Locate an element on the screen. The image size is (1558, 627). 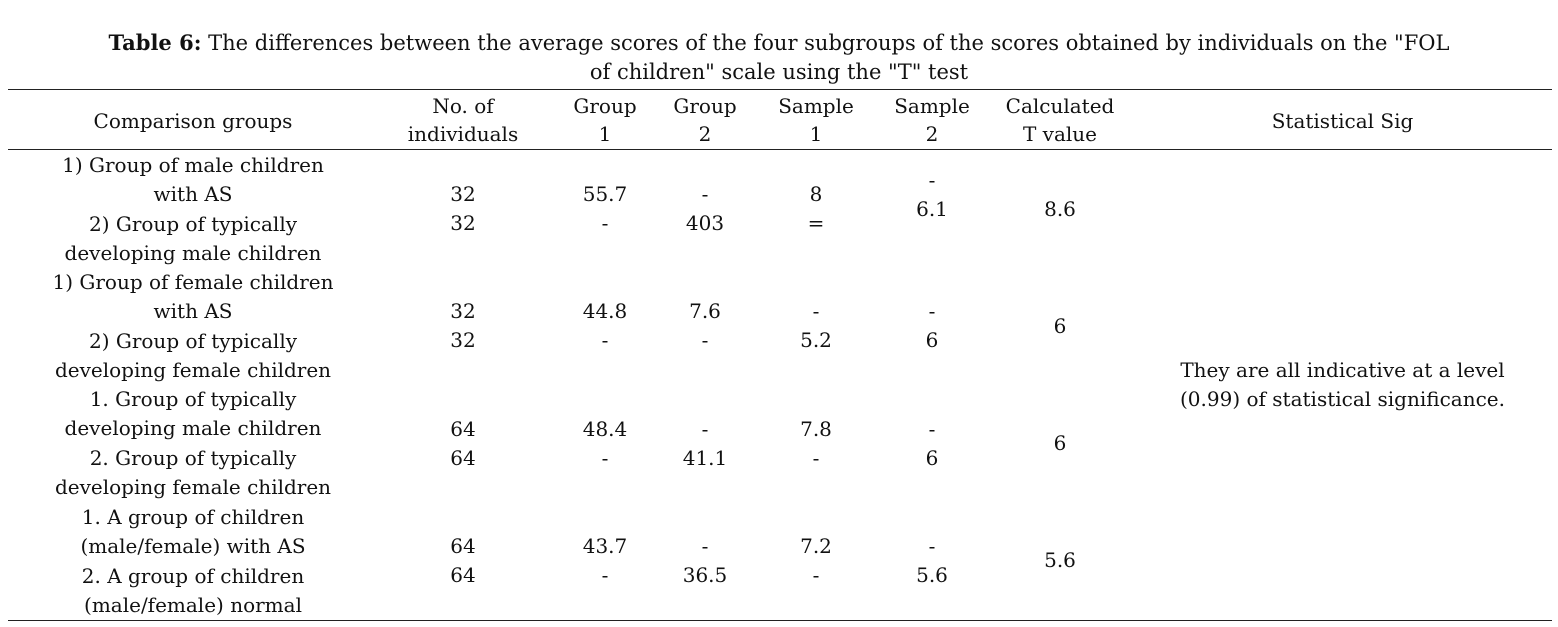
t-value-cell: 8.6 is located at coordinates (1060, 209).